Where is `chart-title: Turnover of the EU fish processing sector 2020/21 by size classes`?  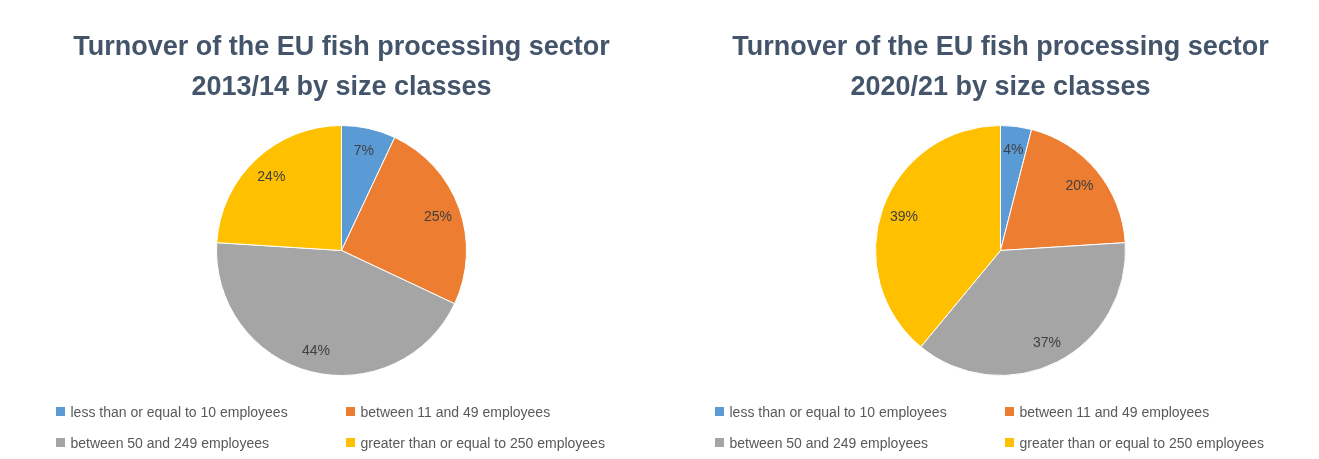 chart-title: Turnover of the EU fish processing sector 2020/21 by size classes is located at coordinates (1001, 65).